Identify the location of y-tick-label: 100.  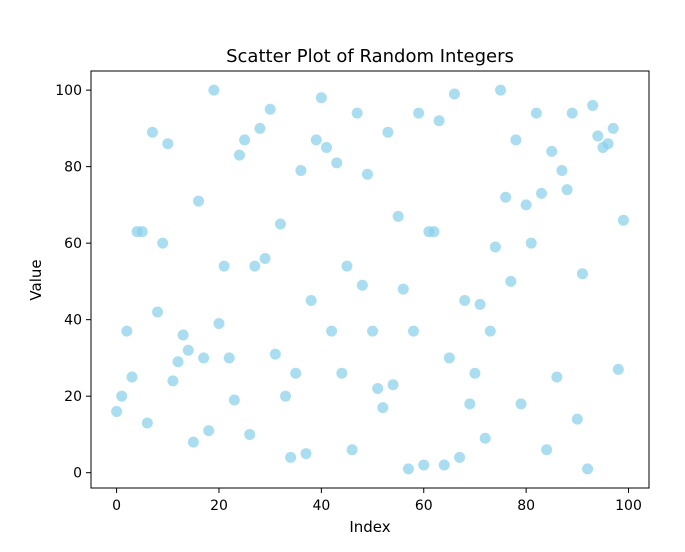
(68, 91).